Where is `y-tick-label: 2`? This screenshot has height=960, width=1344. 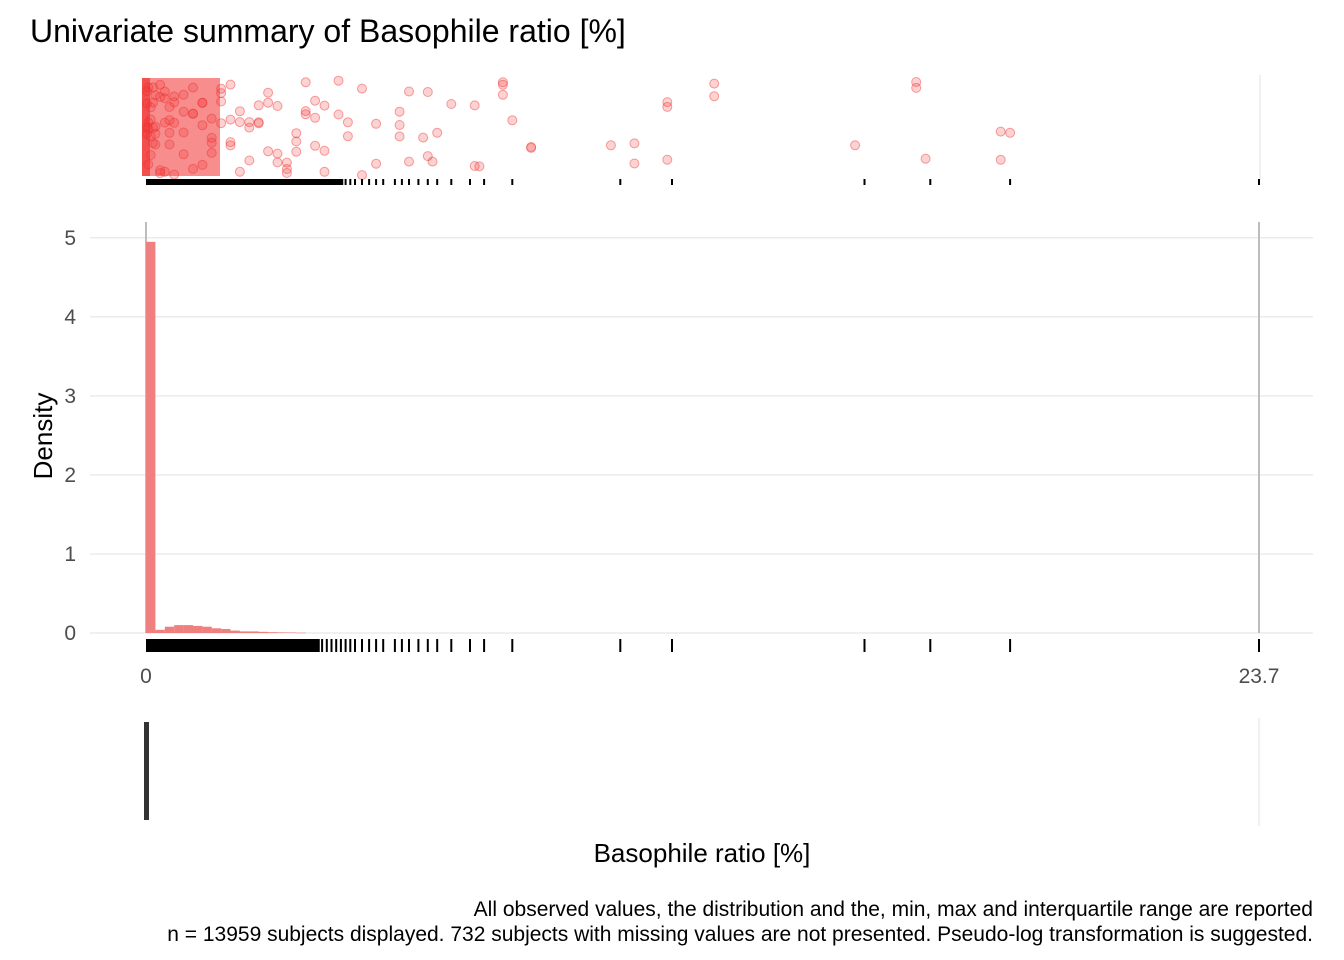 y-tick-label: 2 is located at coordinates (70, 475).